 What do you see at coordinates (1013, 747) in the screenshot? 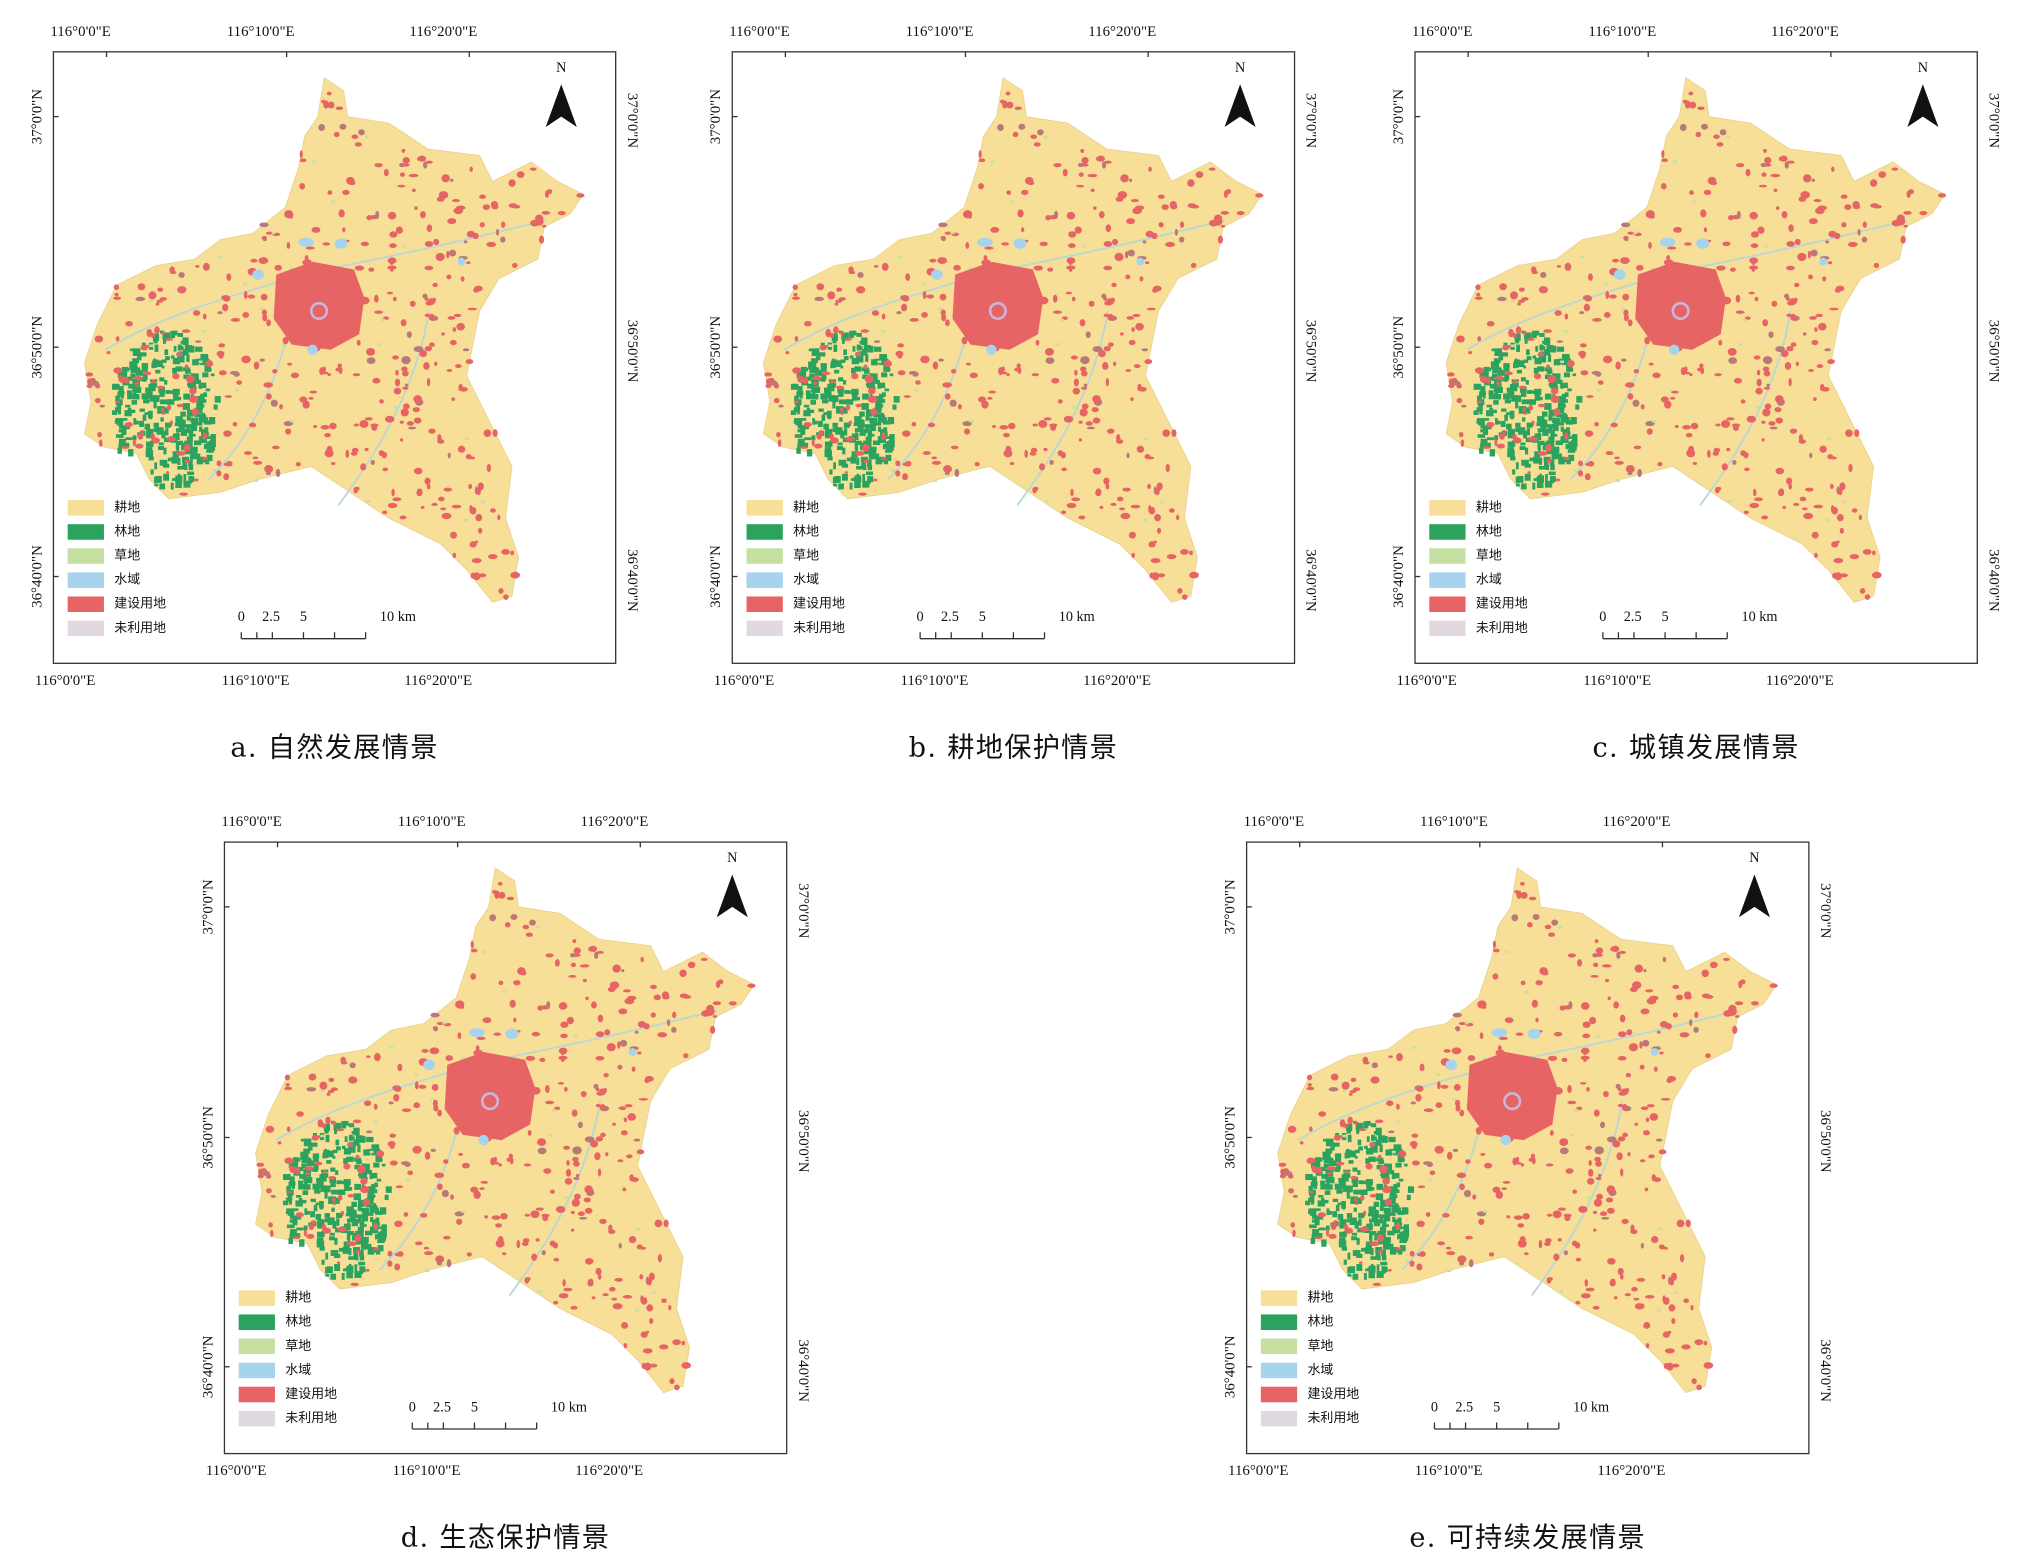
I see `panel-caption: b. 耕地保护情景` at bounding box center [1013, 747].